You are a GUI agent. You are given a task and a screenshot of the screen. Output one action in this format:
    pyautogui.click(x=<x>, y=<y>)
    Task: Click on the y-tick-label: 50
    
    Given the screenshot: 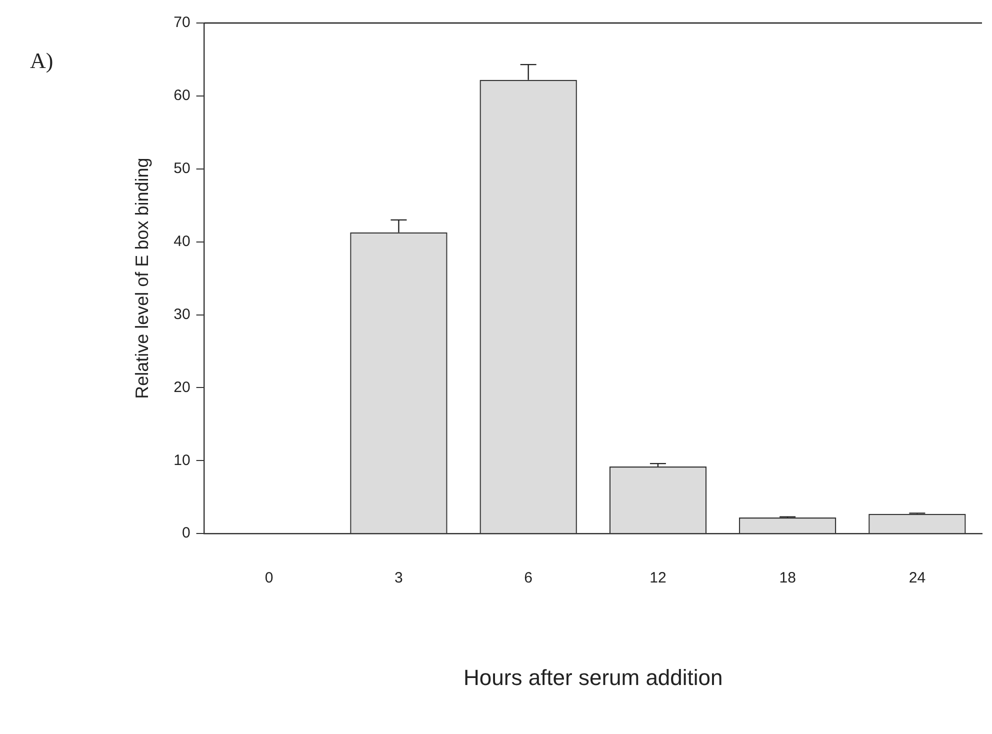 What is the action you would take?
    pyautogui.click(x=182, y=169)
    